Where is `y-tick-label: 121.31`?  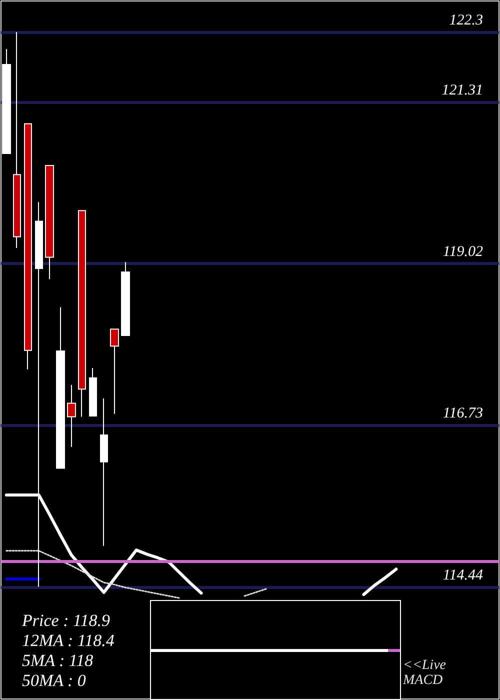 y-tick-label: 121.31 is located at coordinates (462, 90).